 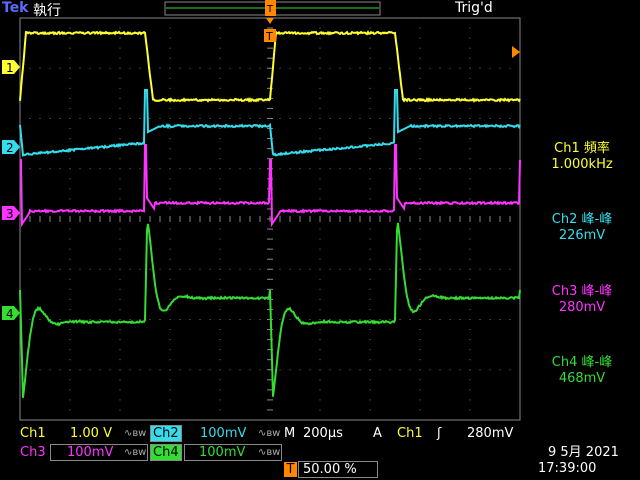 What do you see at coordinates (474, 8) in the screenshot?
I see `trigger-status: Trig'd` at bounding box center [474, 8].